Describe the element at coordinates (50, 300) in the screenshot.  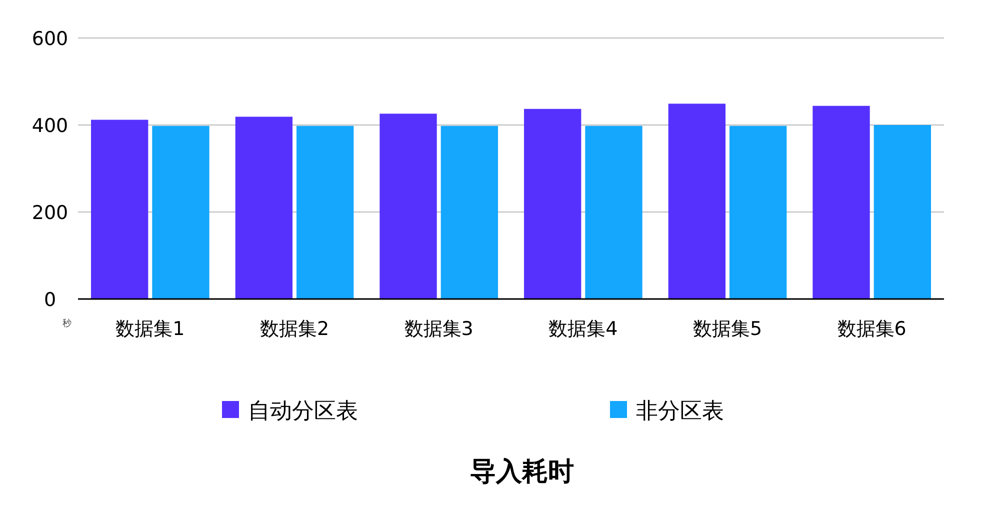
I see `y-tick-label: 0` at that location.